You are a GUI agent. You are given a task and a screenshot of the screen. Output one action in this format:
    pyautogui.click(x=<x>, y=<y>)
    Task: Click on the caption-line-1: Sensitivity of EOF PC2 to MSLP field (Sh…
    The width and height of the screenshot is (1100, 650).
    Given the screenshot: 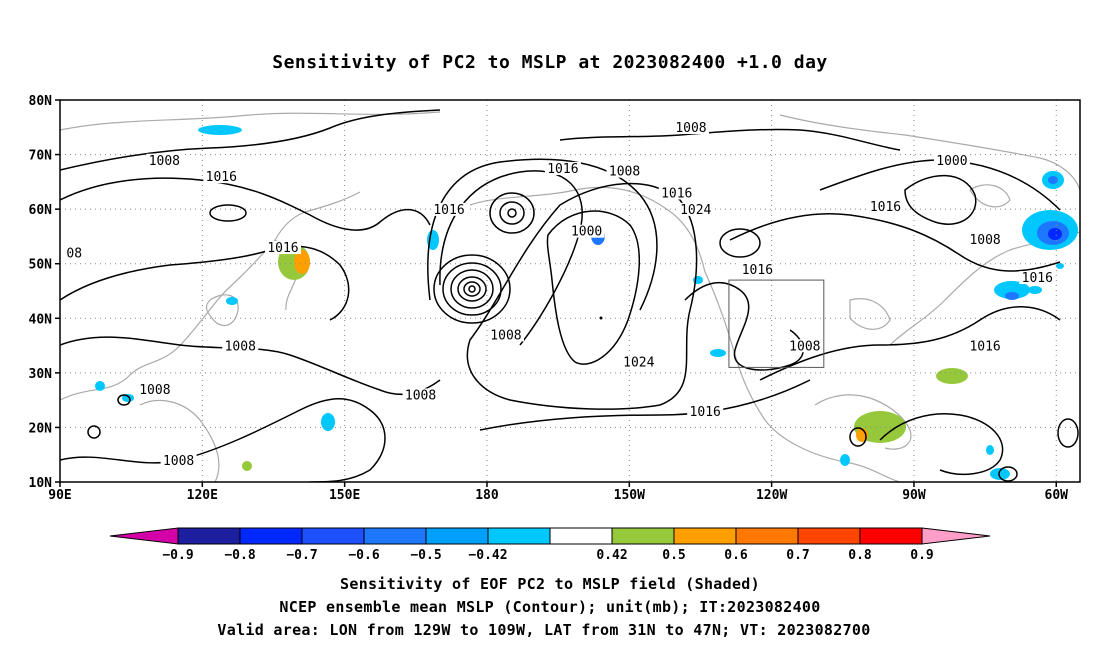 What is the action you would take?
    pyautogui.click(x=550, y=584)
    